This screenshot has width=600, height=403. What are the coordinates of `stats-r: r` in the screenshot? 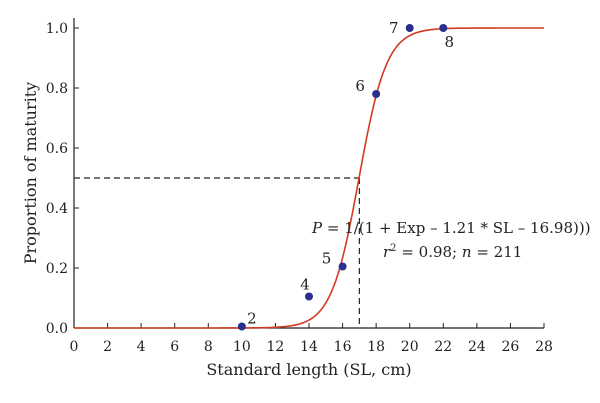 It's located at (387, 252).